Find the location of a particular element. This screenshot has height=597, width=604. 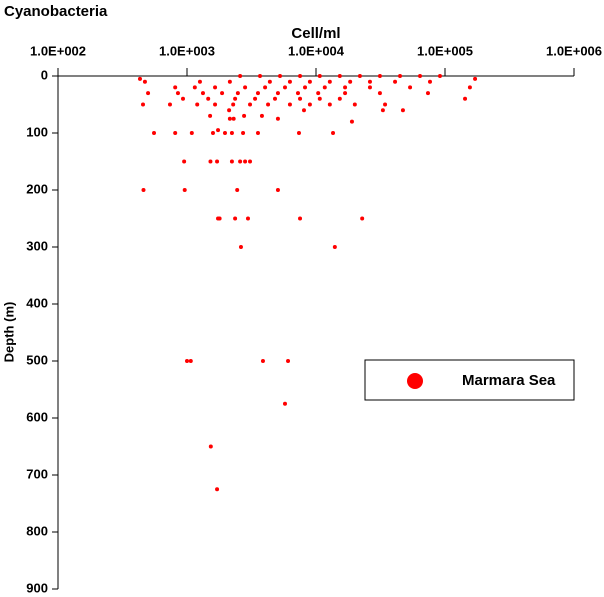

y-tick-label: 600 is located at coordinates (37, 416).